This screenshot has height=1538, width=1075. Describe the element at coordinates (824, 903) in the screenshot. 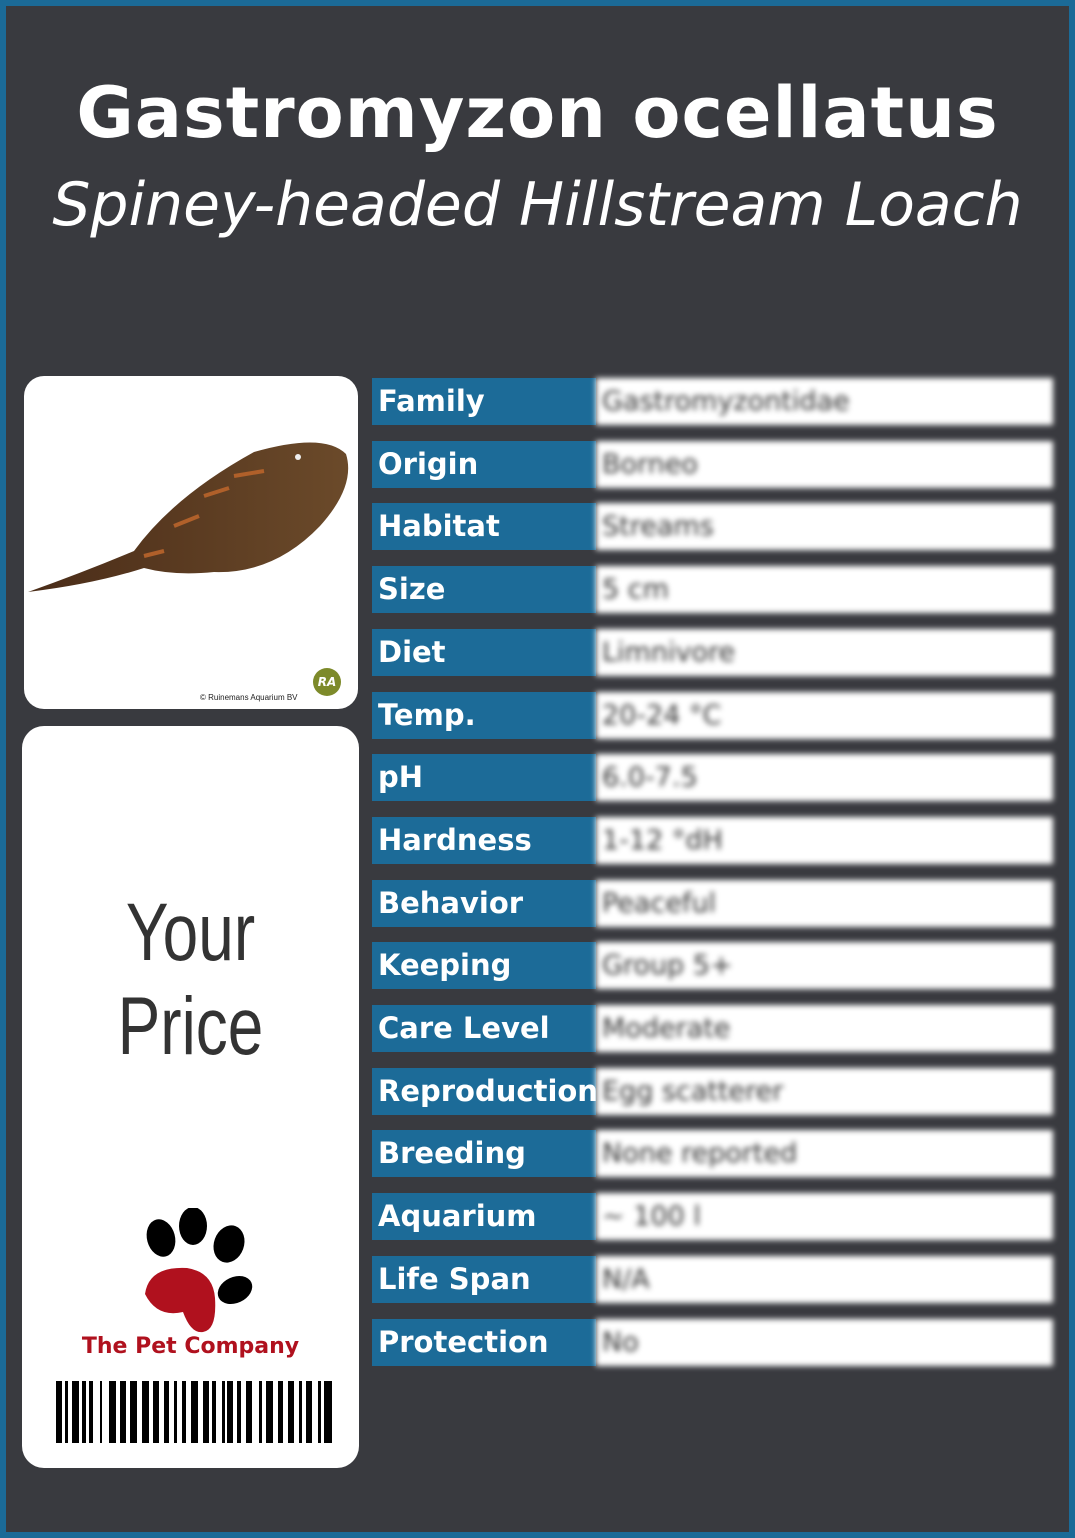

I see `fact-value: Peaceful` at that location.